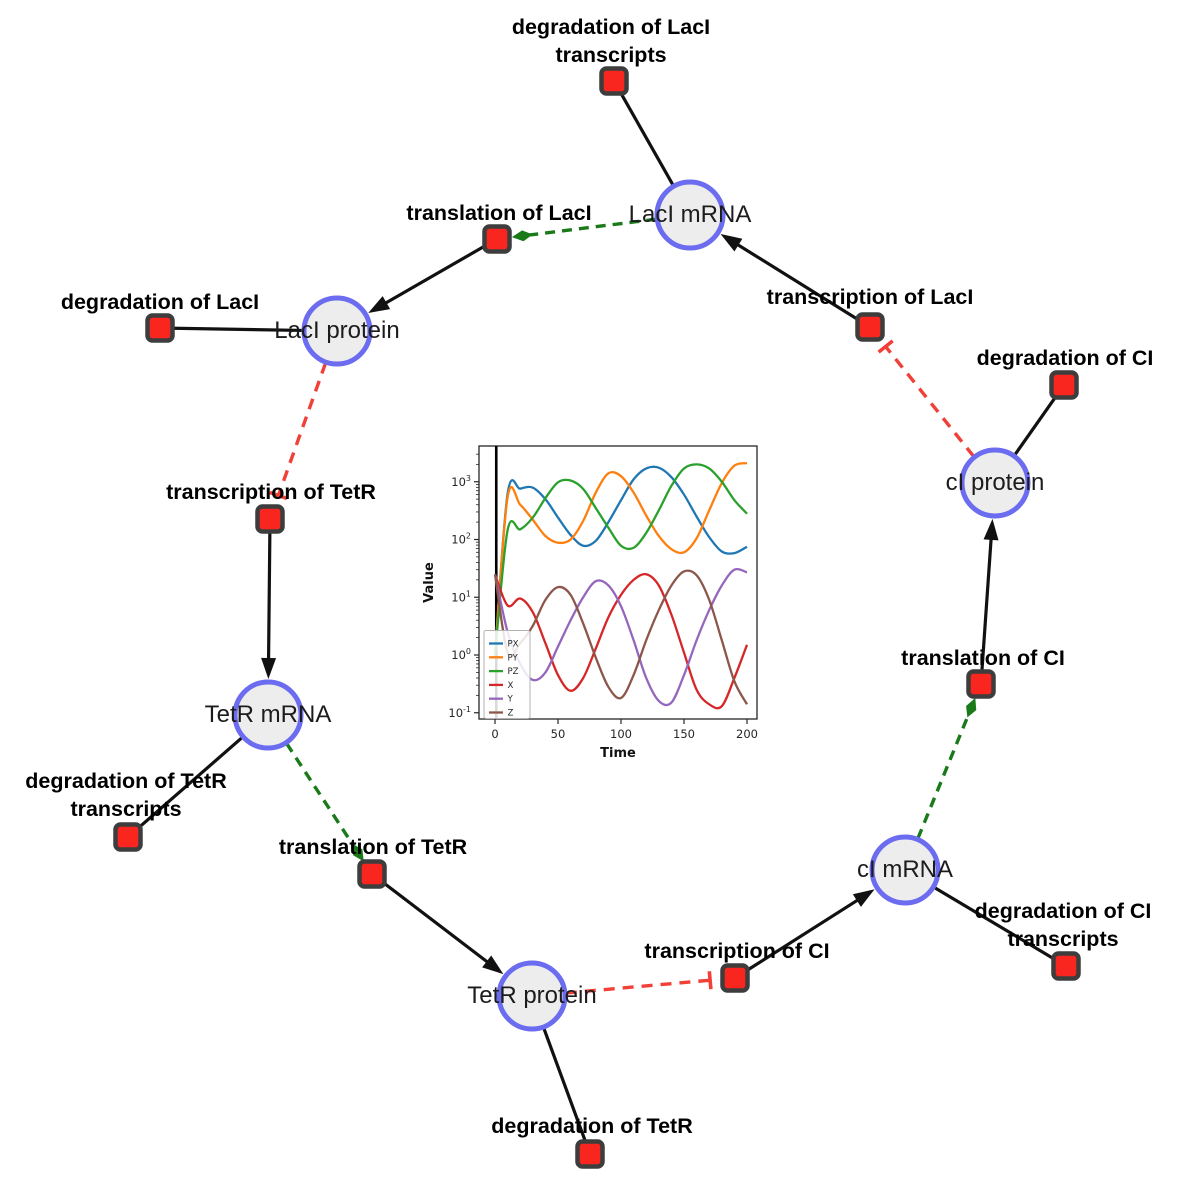 The width and height of the screenshot is (1189, 1200). I want to click on y-tick-label: 10¹, so click(461, 596).